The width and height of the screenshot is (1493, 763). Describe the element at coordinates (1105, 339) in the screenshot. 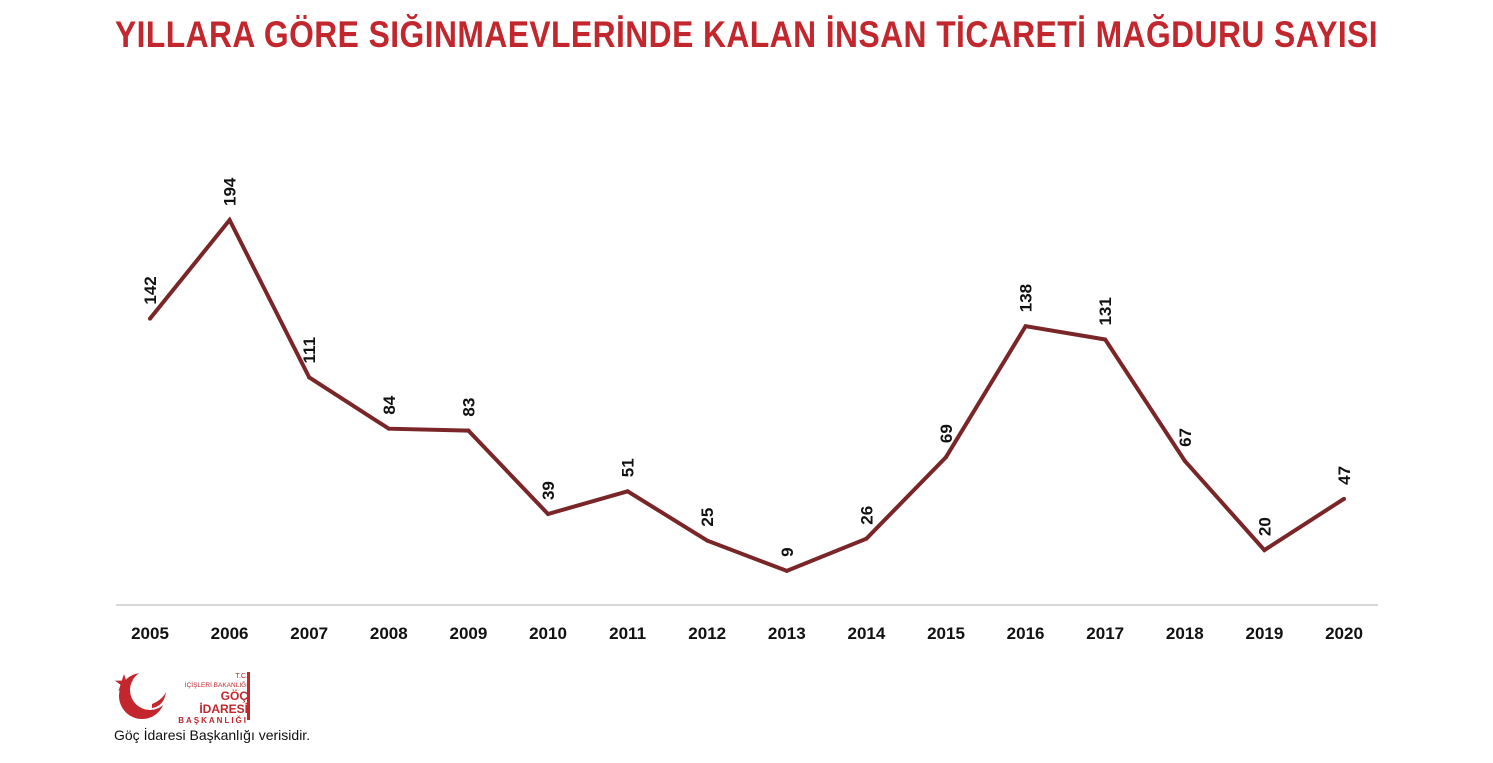

I see `data-point-2017` at that location.